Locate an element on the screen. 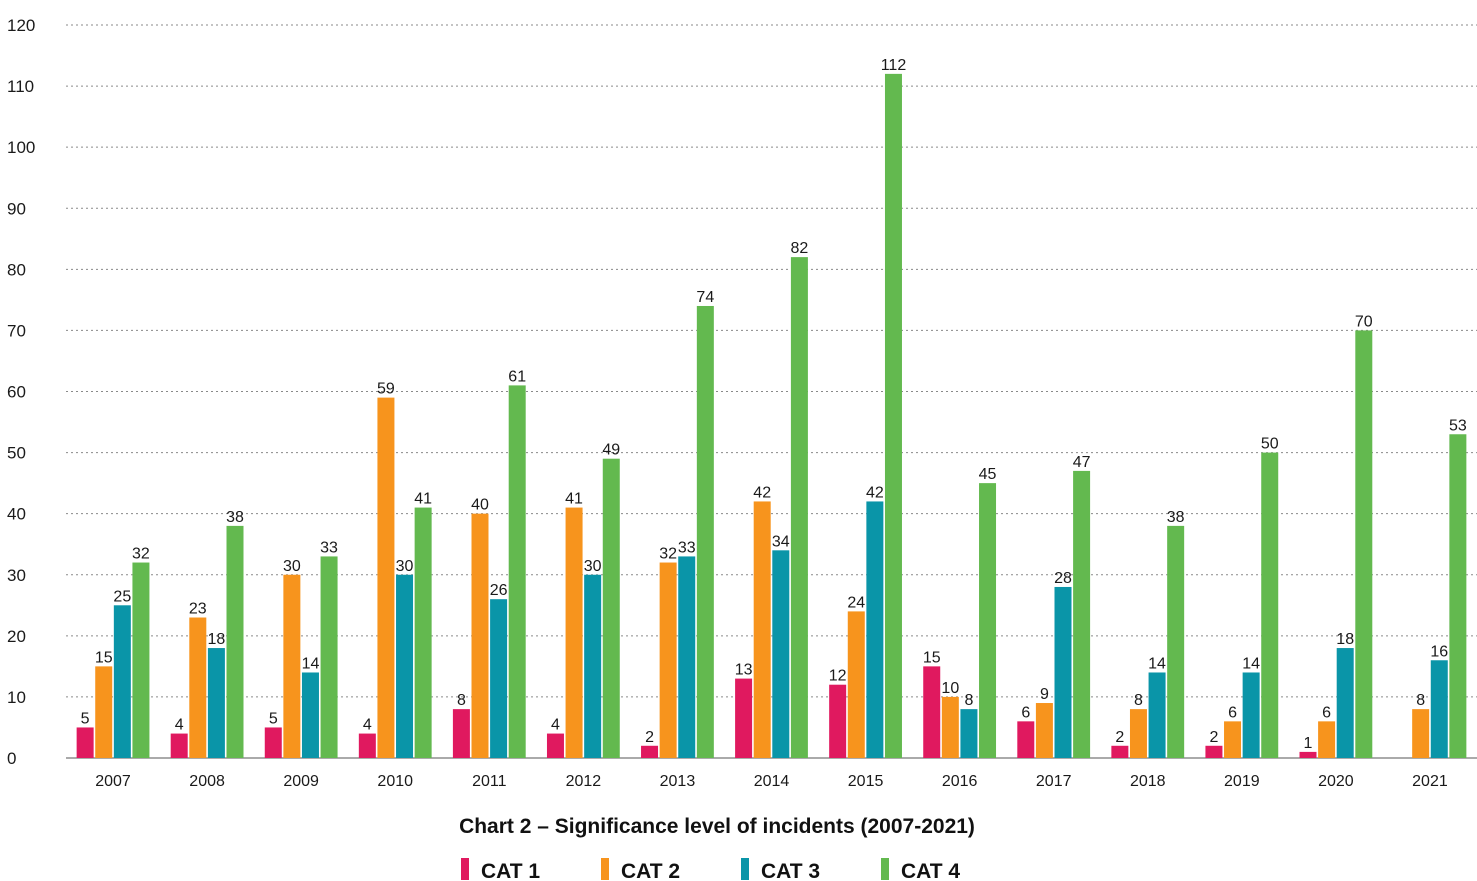 The width and height of the screenshot is (1477, 881). bar-cat-4-2019 is located at coordinates (1270, 605).